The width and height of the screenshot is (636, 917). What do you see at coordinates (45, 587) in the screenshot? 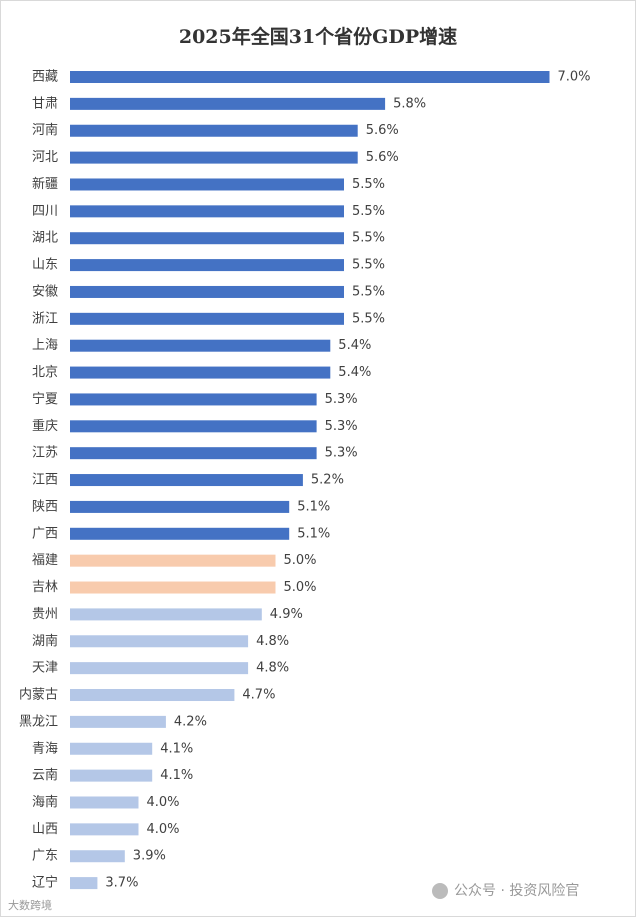
I see `y-tick-label: 吉林` at bounding box center [45, 587].